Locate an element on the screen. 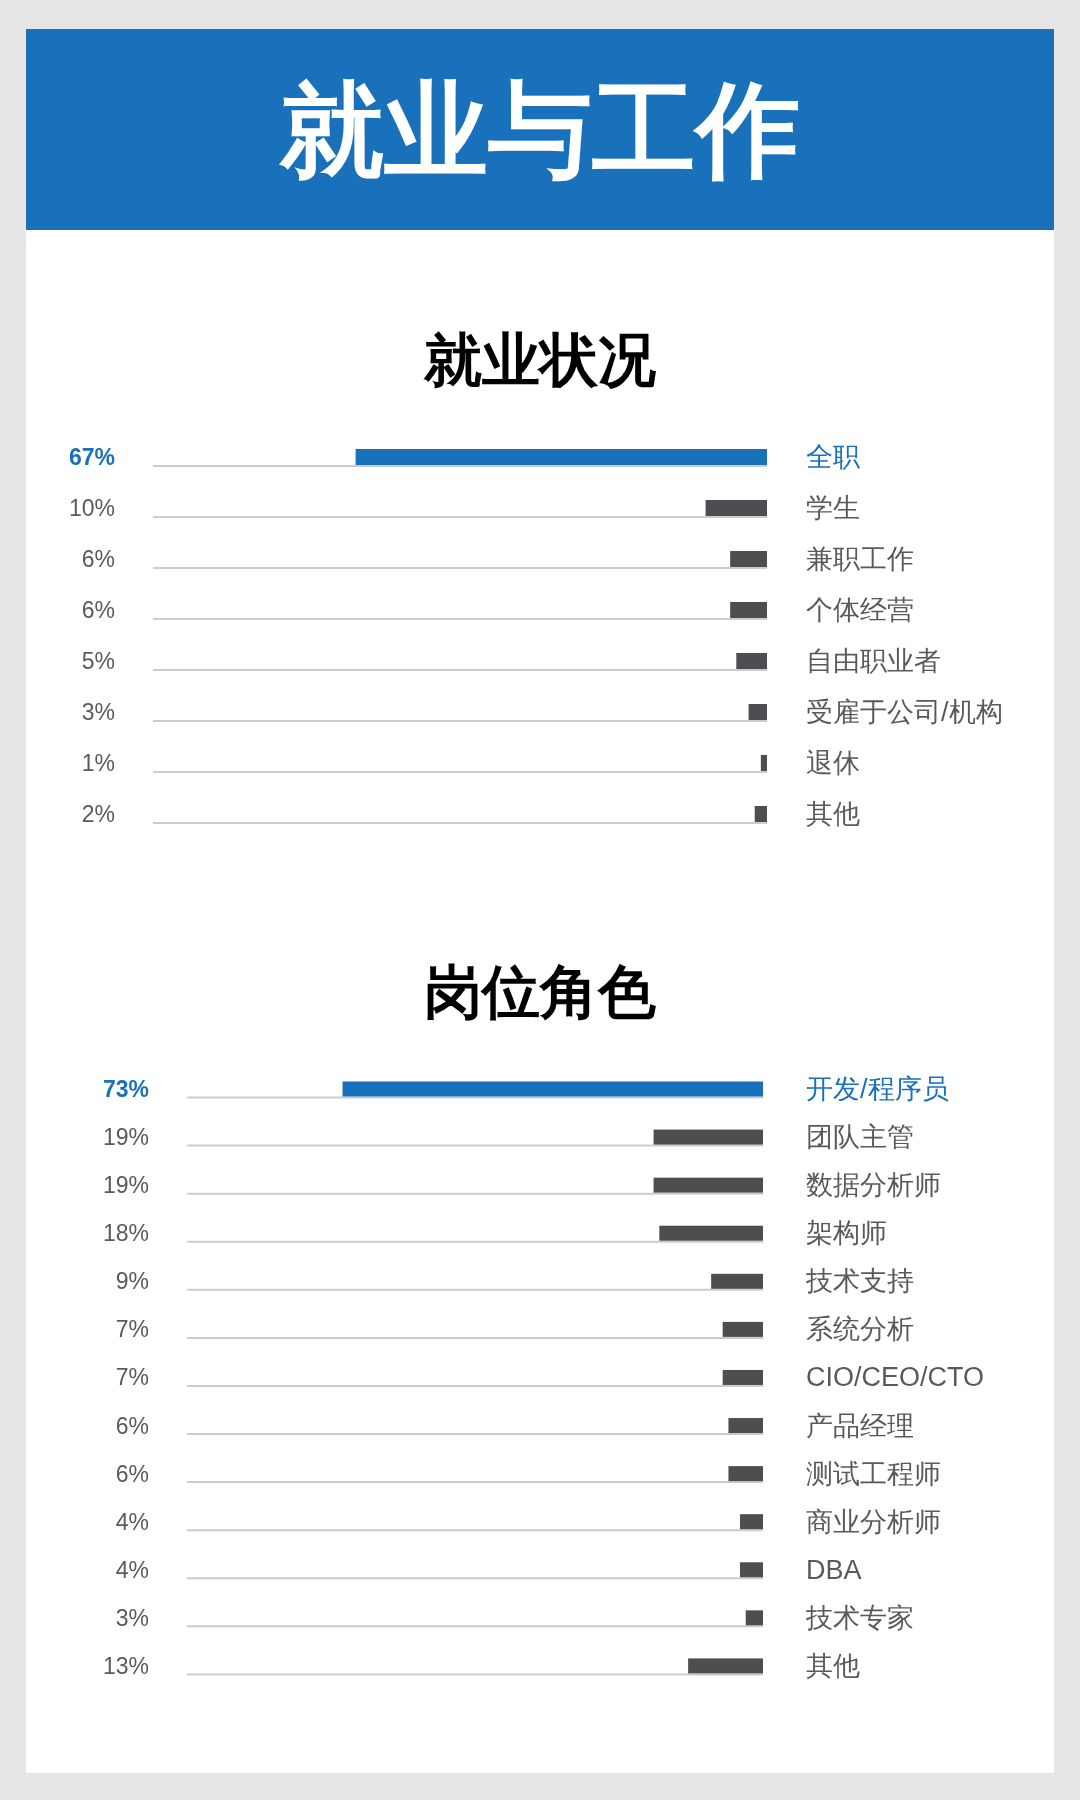 This screenshot has height=1800, width=1080. data-label: 73% is located at coordinates (125, 1089).